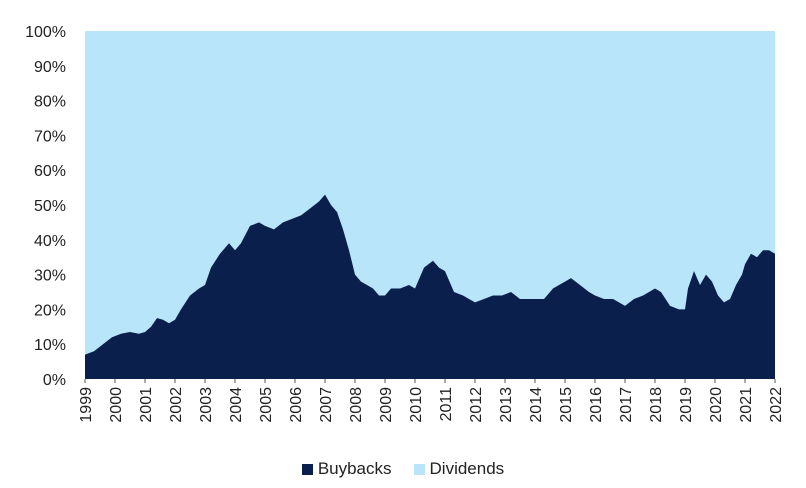 The image size is (806, 488). What do you see at coordinates (50, 171) in the screenshot?
I see `y-tick-label: 60%` at bounding box center [50, 171].